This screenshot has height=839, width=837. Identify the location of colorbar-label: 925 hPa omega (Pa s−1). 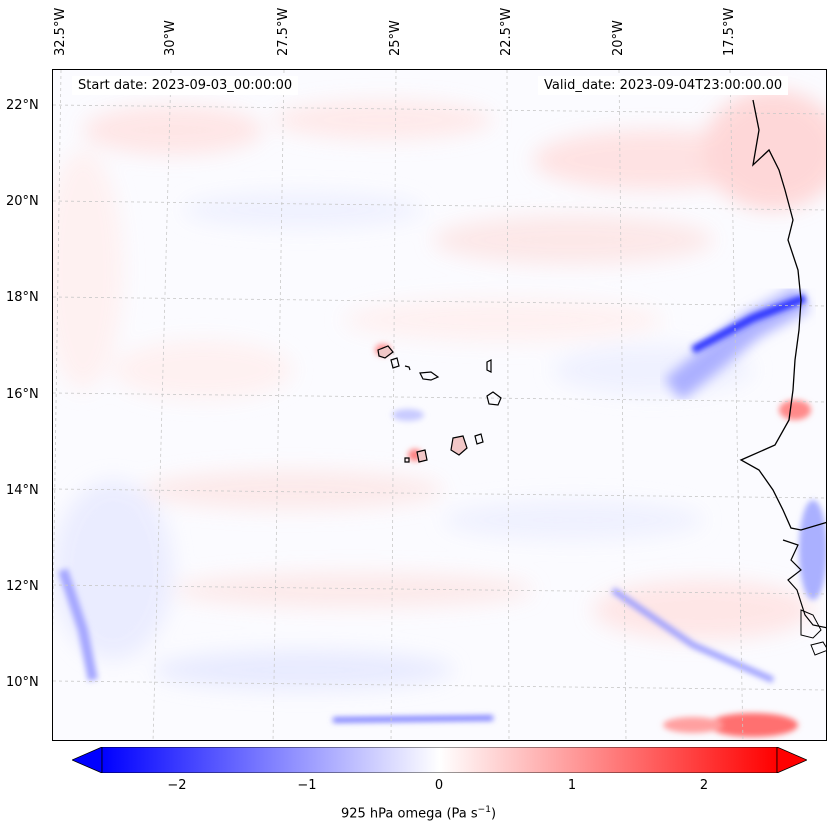
(418, 813).